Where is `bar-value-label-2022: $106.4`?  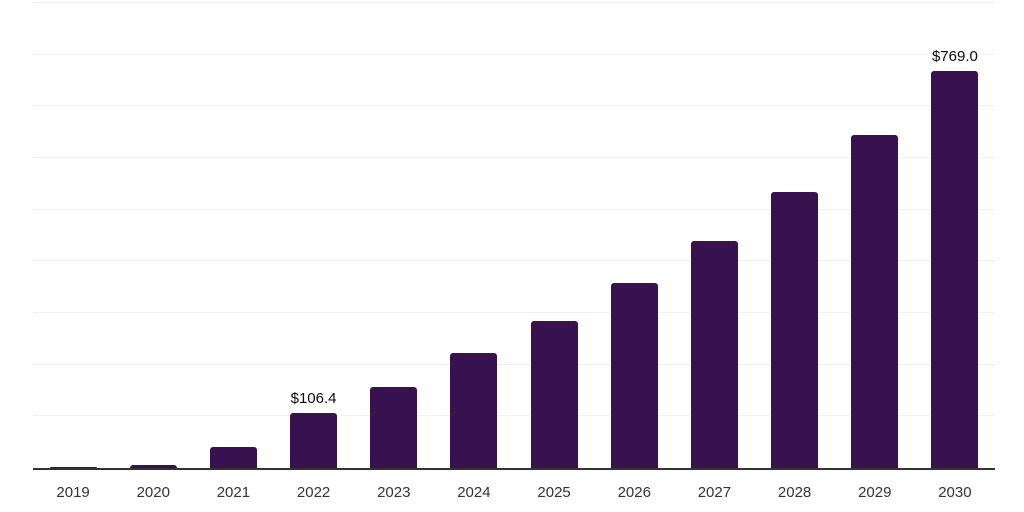
bar-value-label-2022: $106.4 is located at coordinates (313, 399).